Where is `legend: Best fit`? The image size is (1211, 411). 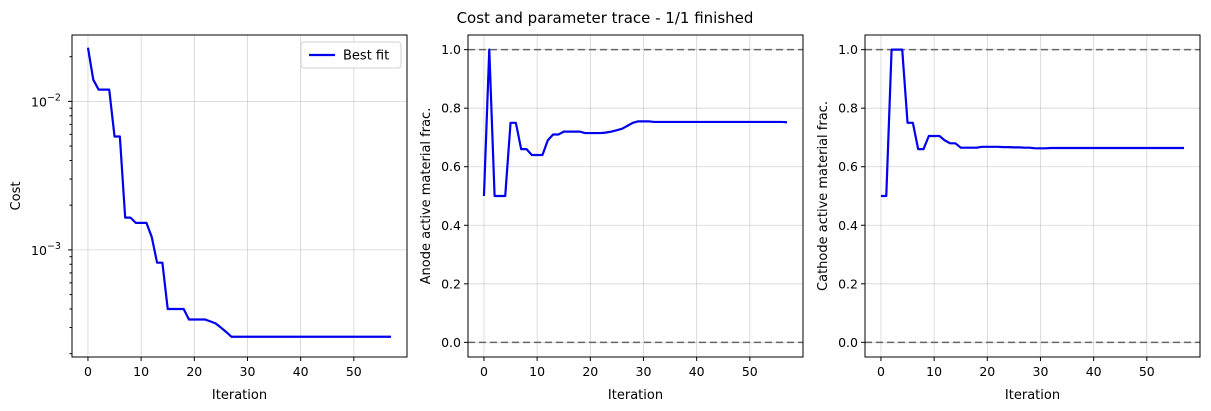
legend: Best fit is located at coordinates (351, 55).